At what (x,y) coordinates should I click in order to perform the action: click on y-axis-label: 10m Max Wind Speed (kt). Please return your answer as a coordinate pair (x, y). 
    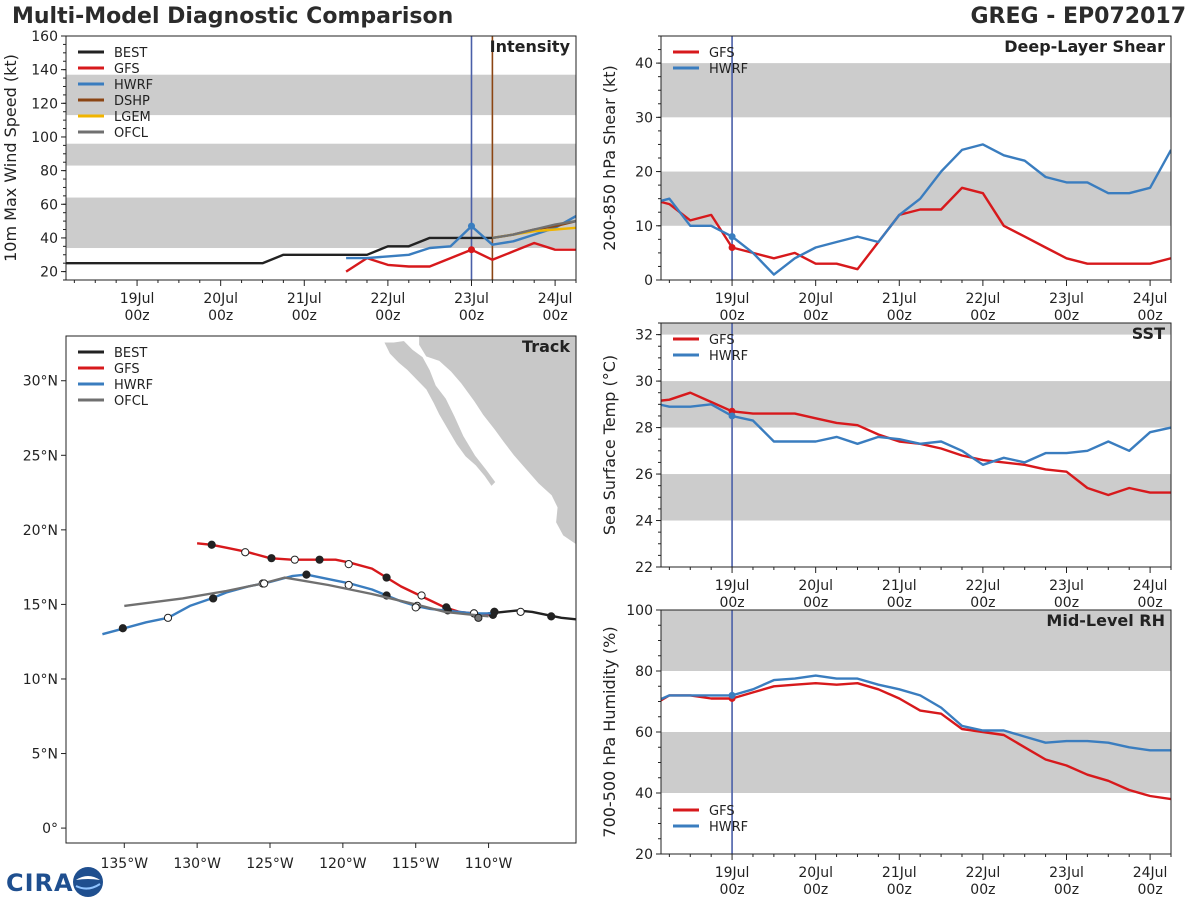
    Looking at the image, I should click on (10, 158).